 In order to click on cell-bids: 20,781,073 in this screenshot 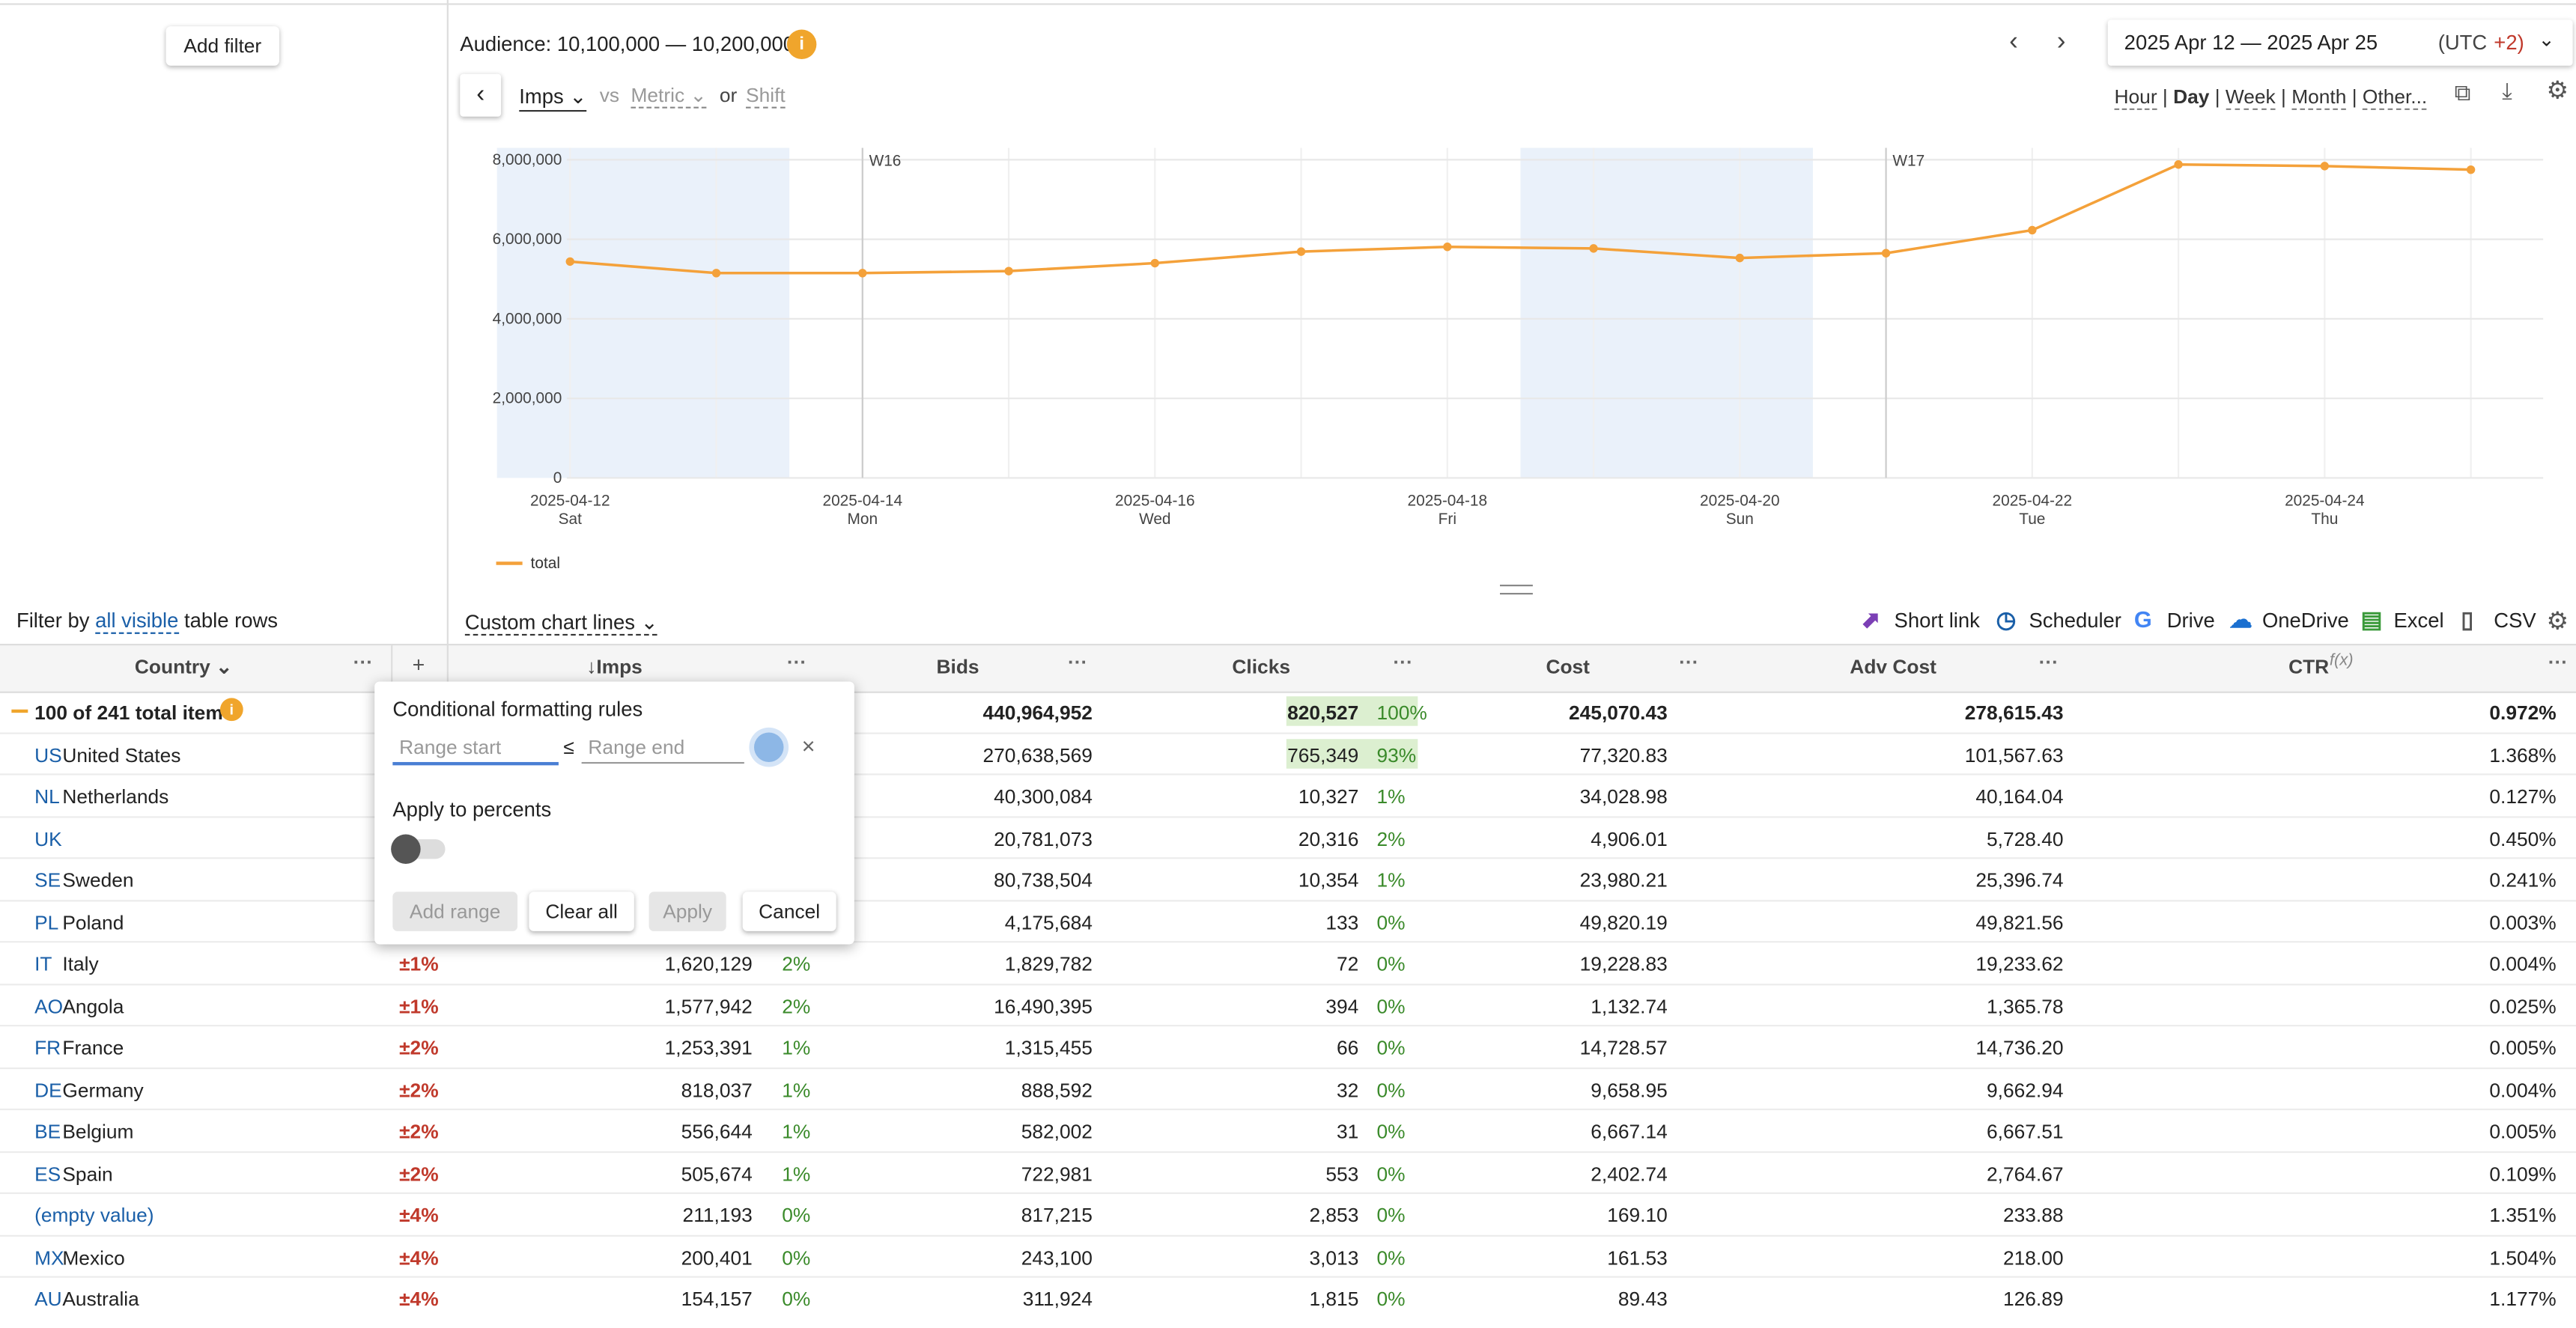, I will do `click(1043, 838)`.